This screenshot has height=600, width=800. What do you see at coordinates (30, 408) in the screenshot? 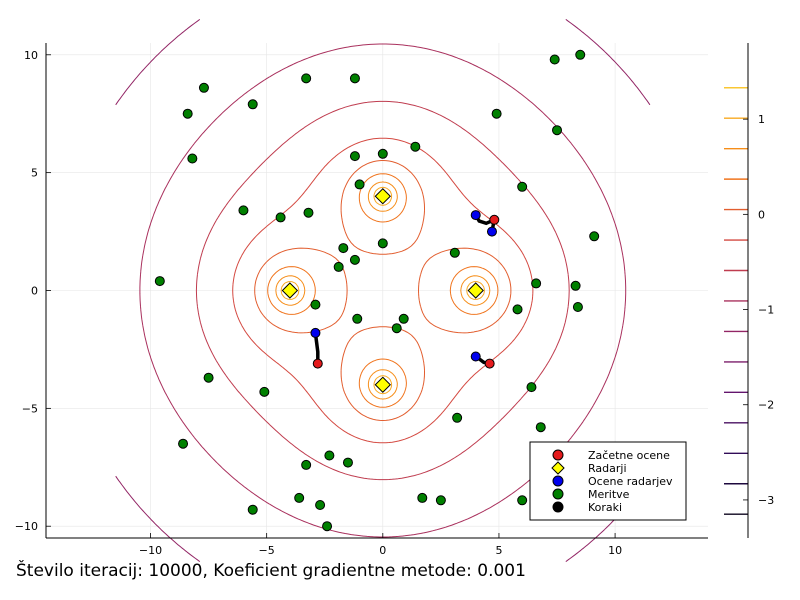
I see `y-tick-label: −5` at bounding box center [30, 408].